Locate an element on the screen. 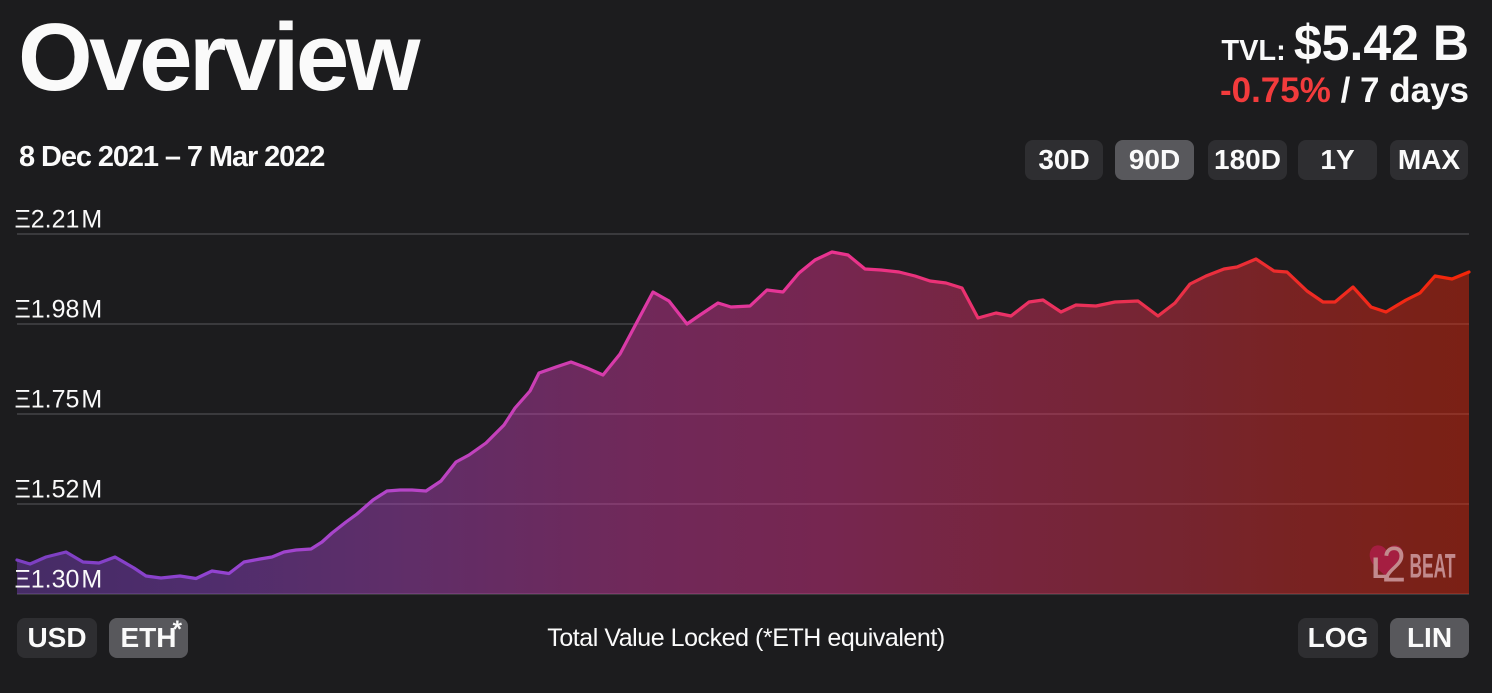 The image size is (1492, 693). svg-text: Ξ1.30M is located at coordinates (59, 580).